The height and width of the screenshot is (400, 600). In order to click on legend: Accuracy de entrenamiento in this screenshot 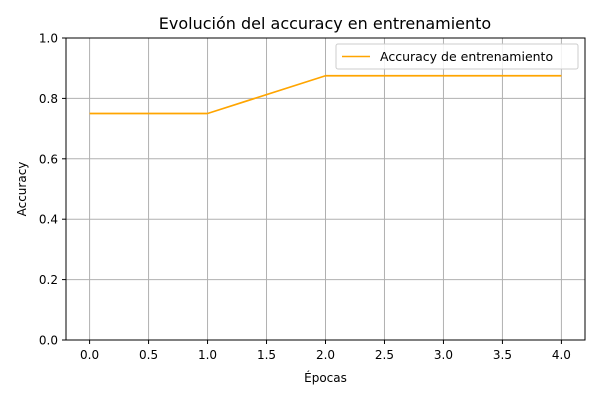, I will do `click(457, 56)`.